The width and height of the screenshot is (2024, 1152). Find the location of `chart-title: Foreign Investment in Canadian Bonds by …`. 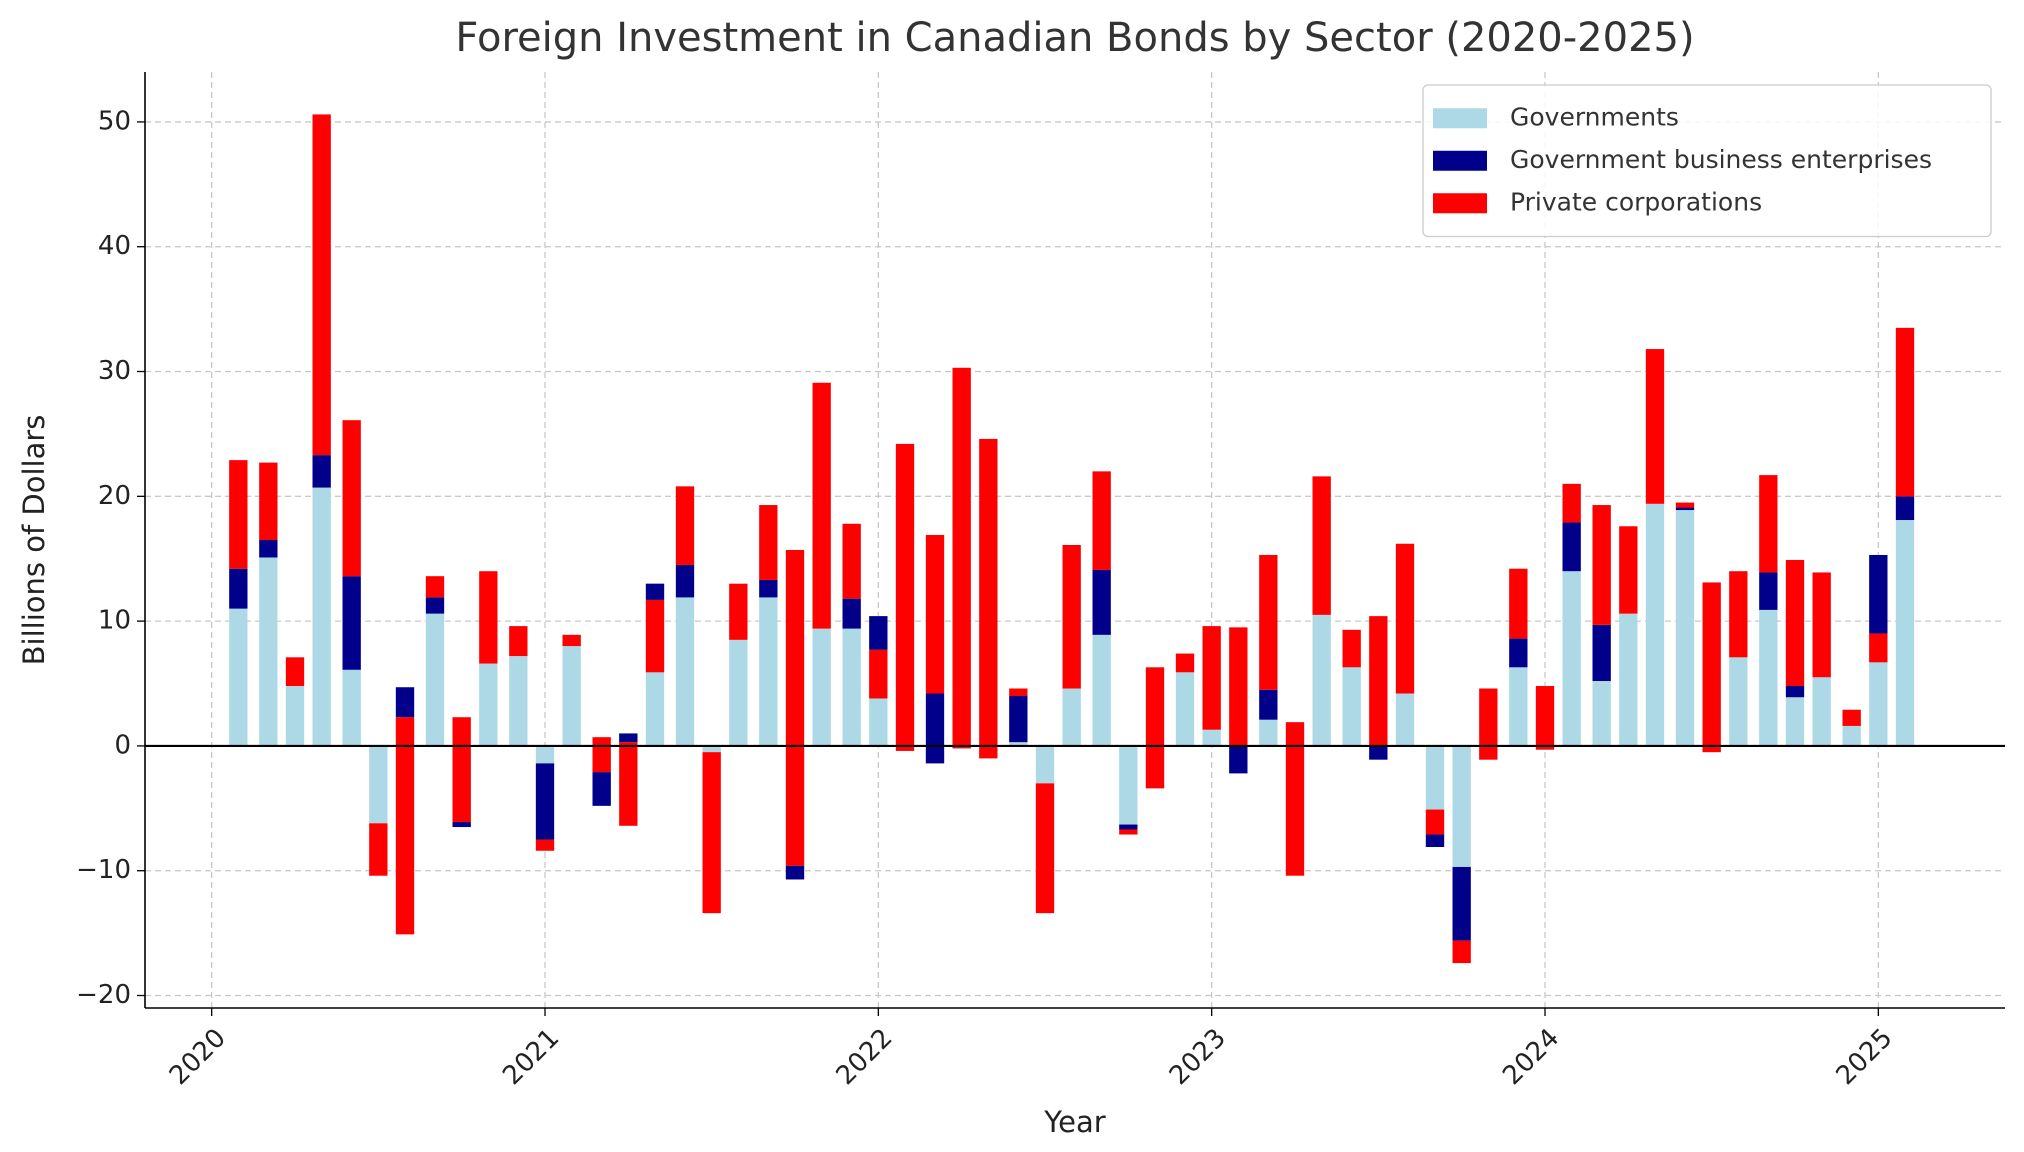

chart-title: Foreign Investment in Canadian Bonds by … is located at coordinates (1074, 38).